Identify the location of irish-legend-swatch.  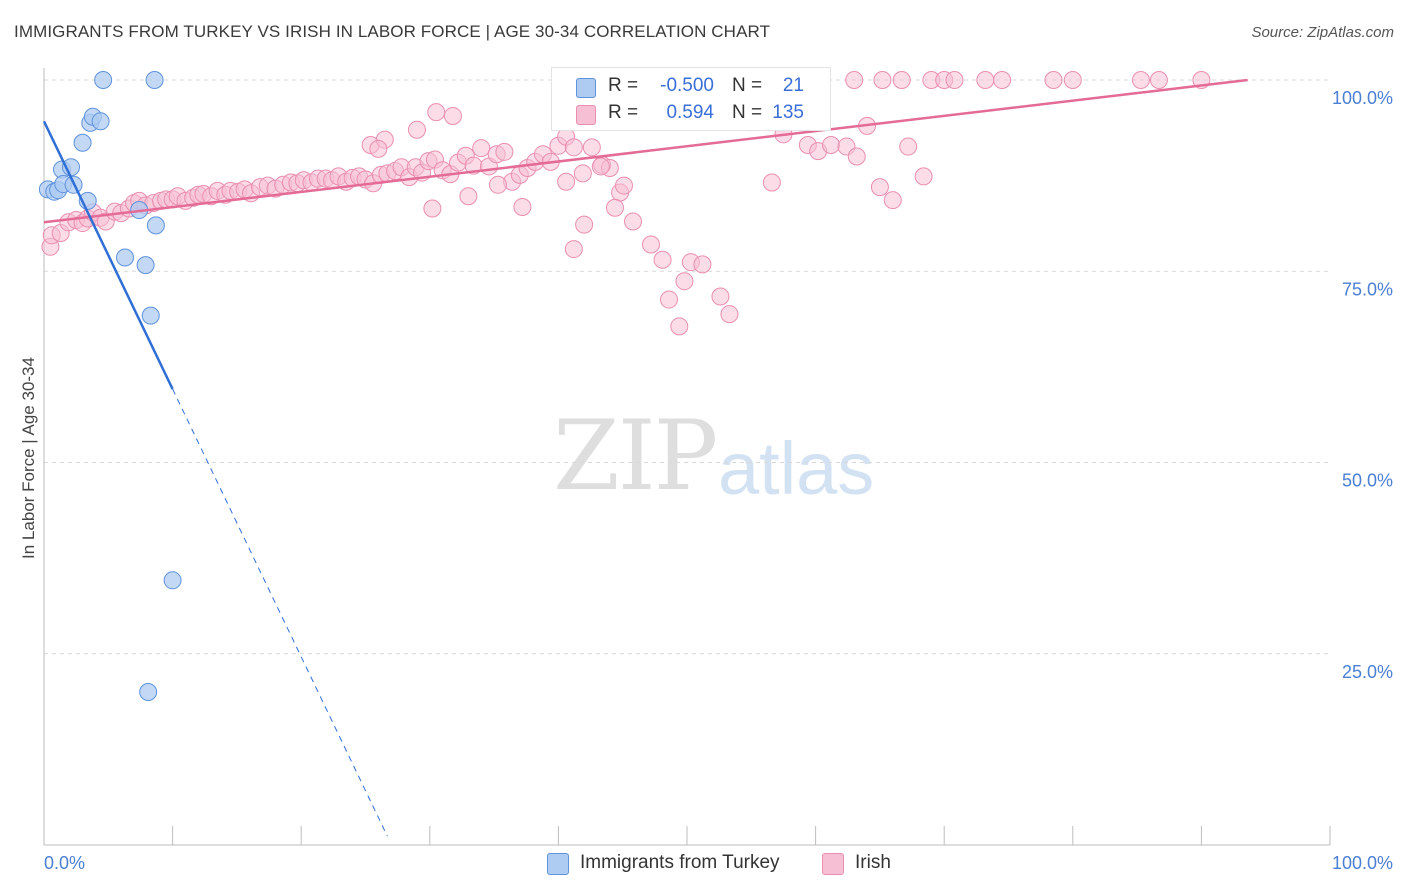
(833, 864).